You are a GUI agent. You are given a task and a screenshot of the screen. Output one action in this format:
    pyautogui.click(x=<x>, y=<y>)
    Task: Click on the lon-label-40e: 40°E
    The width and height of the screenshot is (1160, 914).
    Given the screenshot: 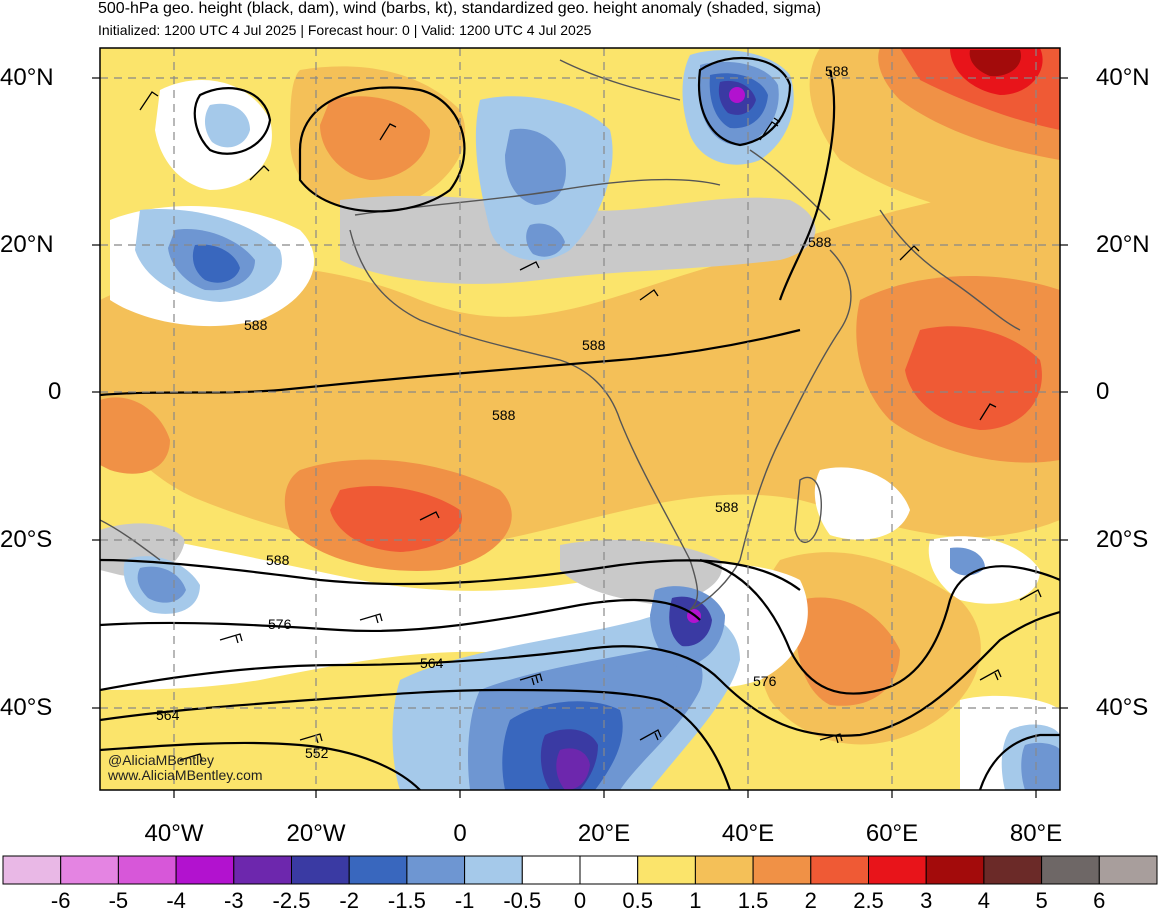 What is the action you would take?
    pyautogui.click(x=748, y=833)
    